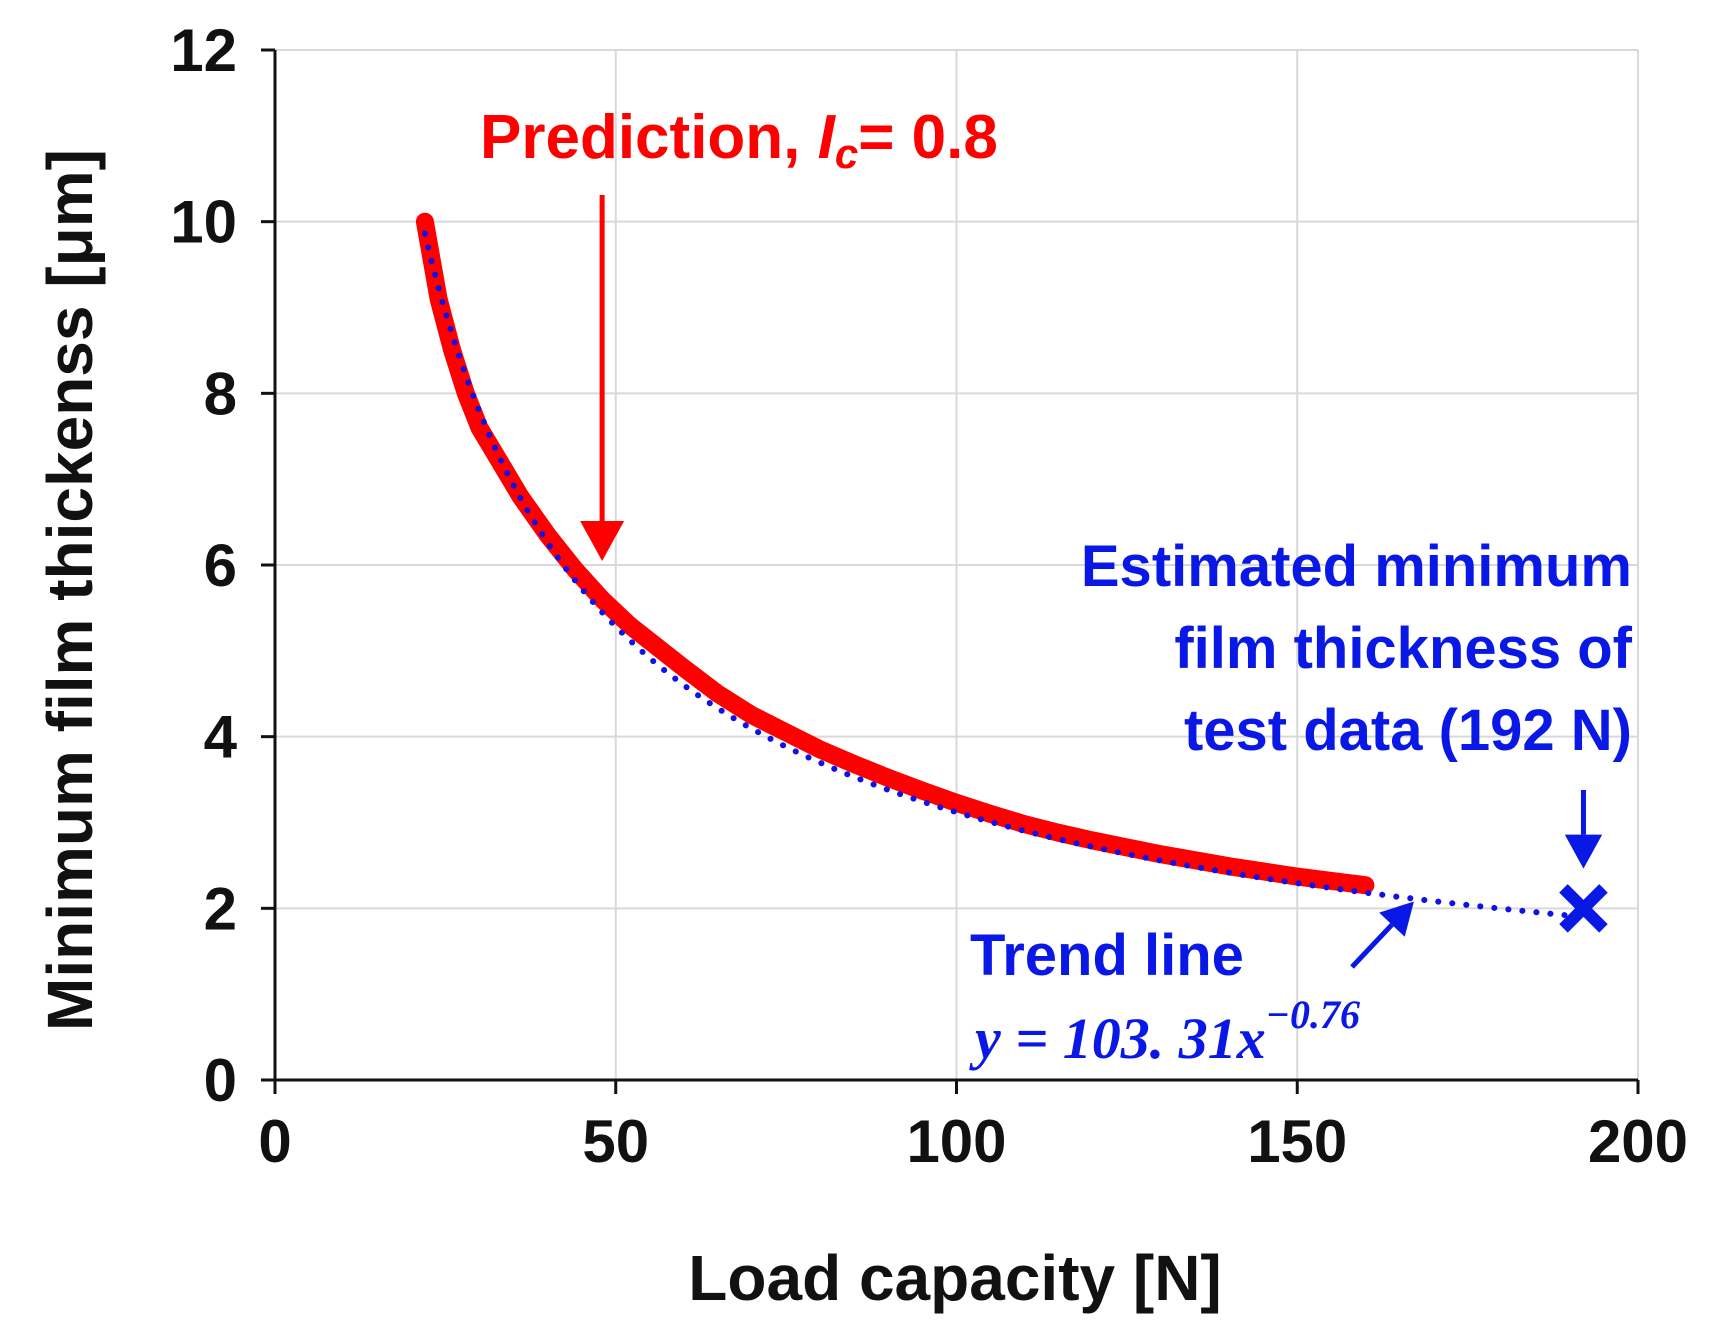 Image resolution: width=1710 pixels, height=1339 pixels. I want to click on prediction-label-suffix: = 0.8, so click(928, 137).